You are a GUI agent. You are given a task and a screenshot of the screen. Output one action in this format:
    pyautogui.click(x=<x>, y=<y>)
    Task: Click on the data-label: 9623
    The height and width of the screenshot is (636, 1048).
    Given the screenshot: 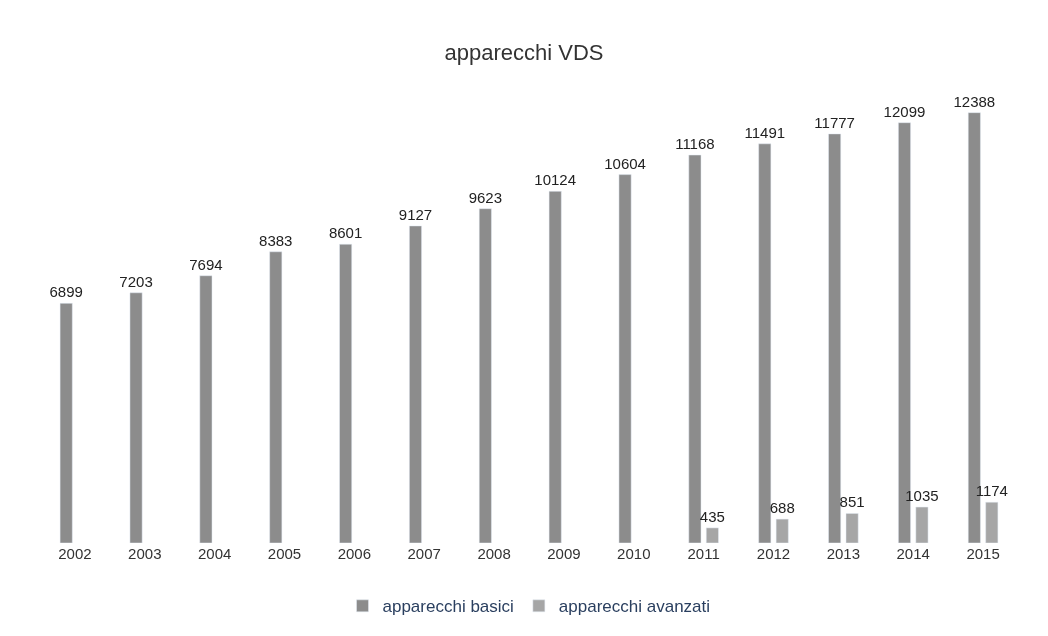 What is the action you would take?
    pyautogui.click(x=485, y=197)
    